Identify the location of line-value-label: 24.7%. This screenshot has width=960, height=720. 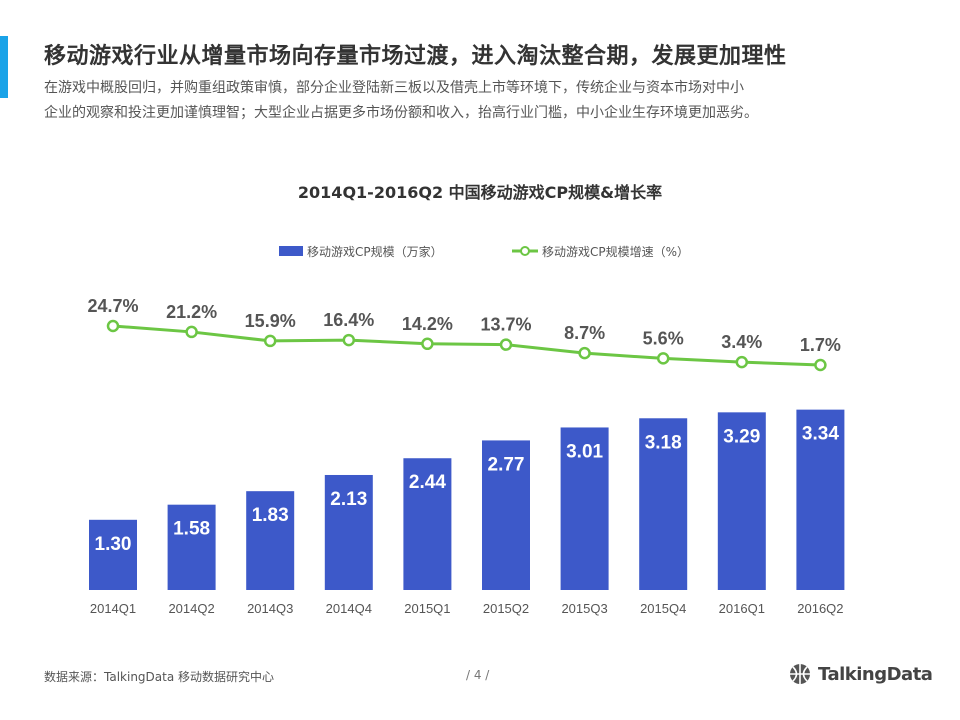
(112, 306).